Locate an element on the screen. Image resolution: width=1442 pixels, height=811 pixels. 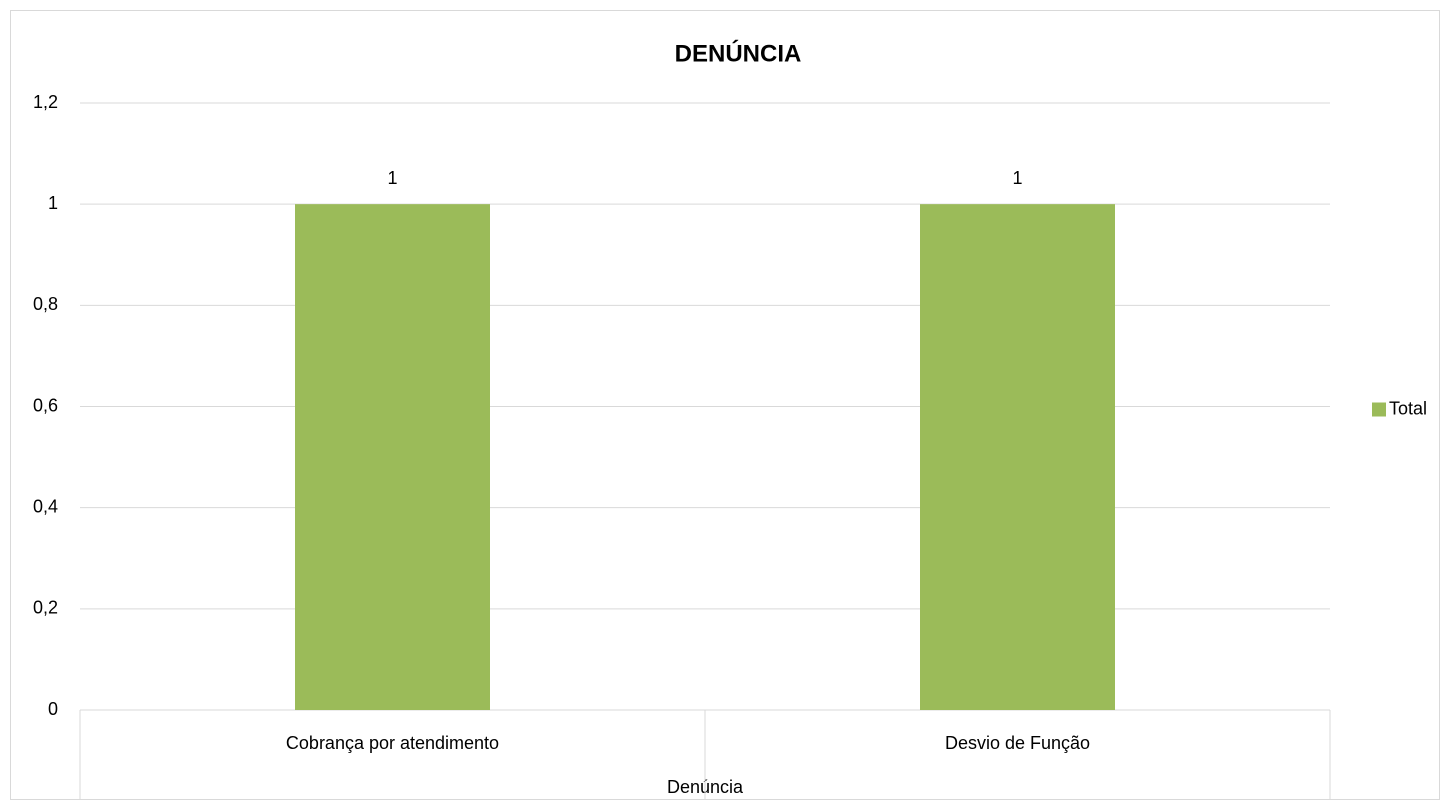
x-tick-label: Cobrança por atendimento is located at coordinates (392, 743).